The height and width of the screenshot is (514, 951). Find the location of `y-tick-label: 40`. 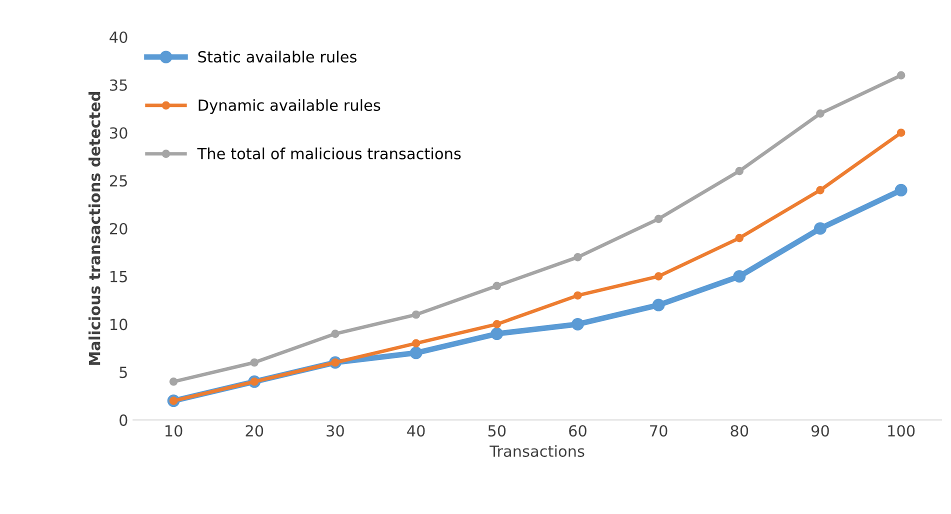

y-tick-label: 40 is located at coordinates (119, 37).